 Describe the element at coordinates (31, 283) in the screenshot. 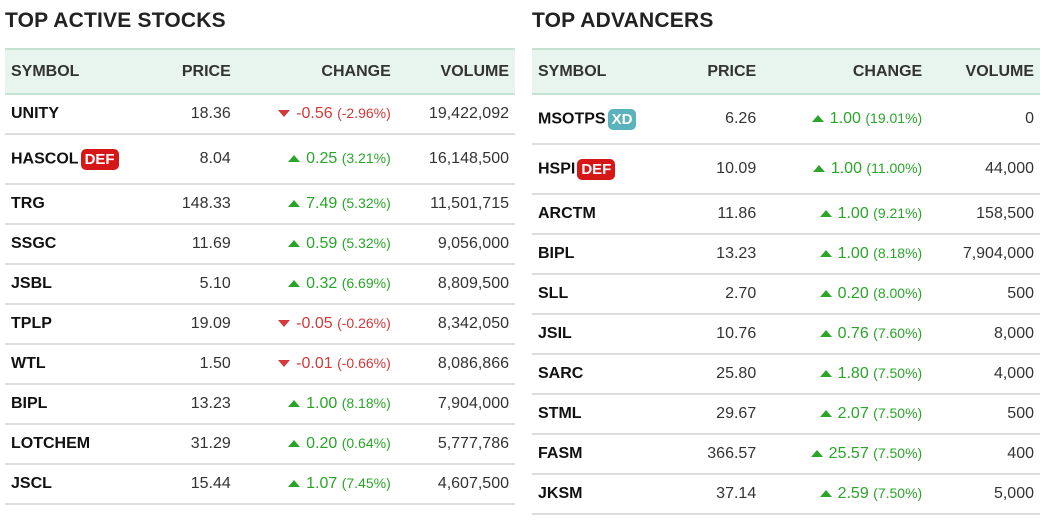

I see `symbol-link: JSBL` at that location.